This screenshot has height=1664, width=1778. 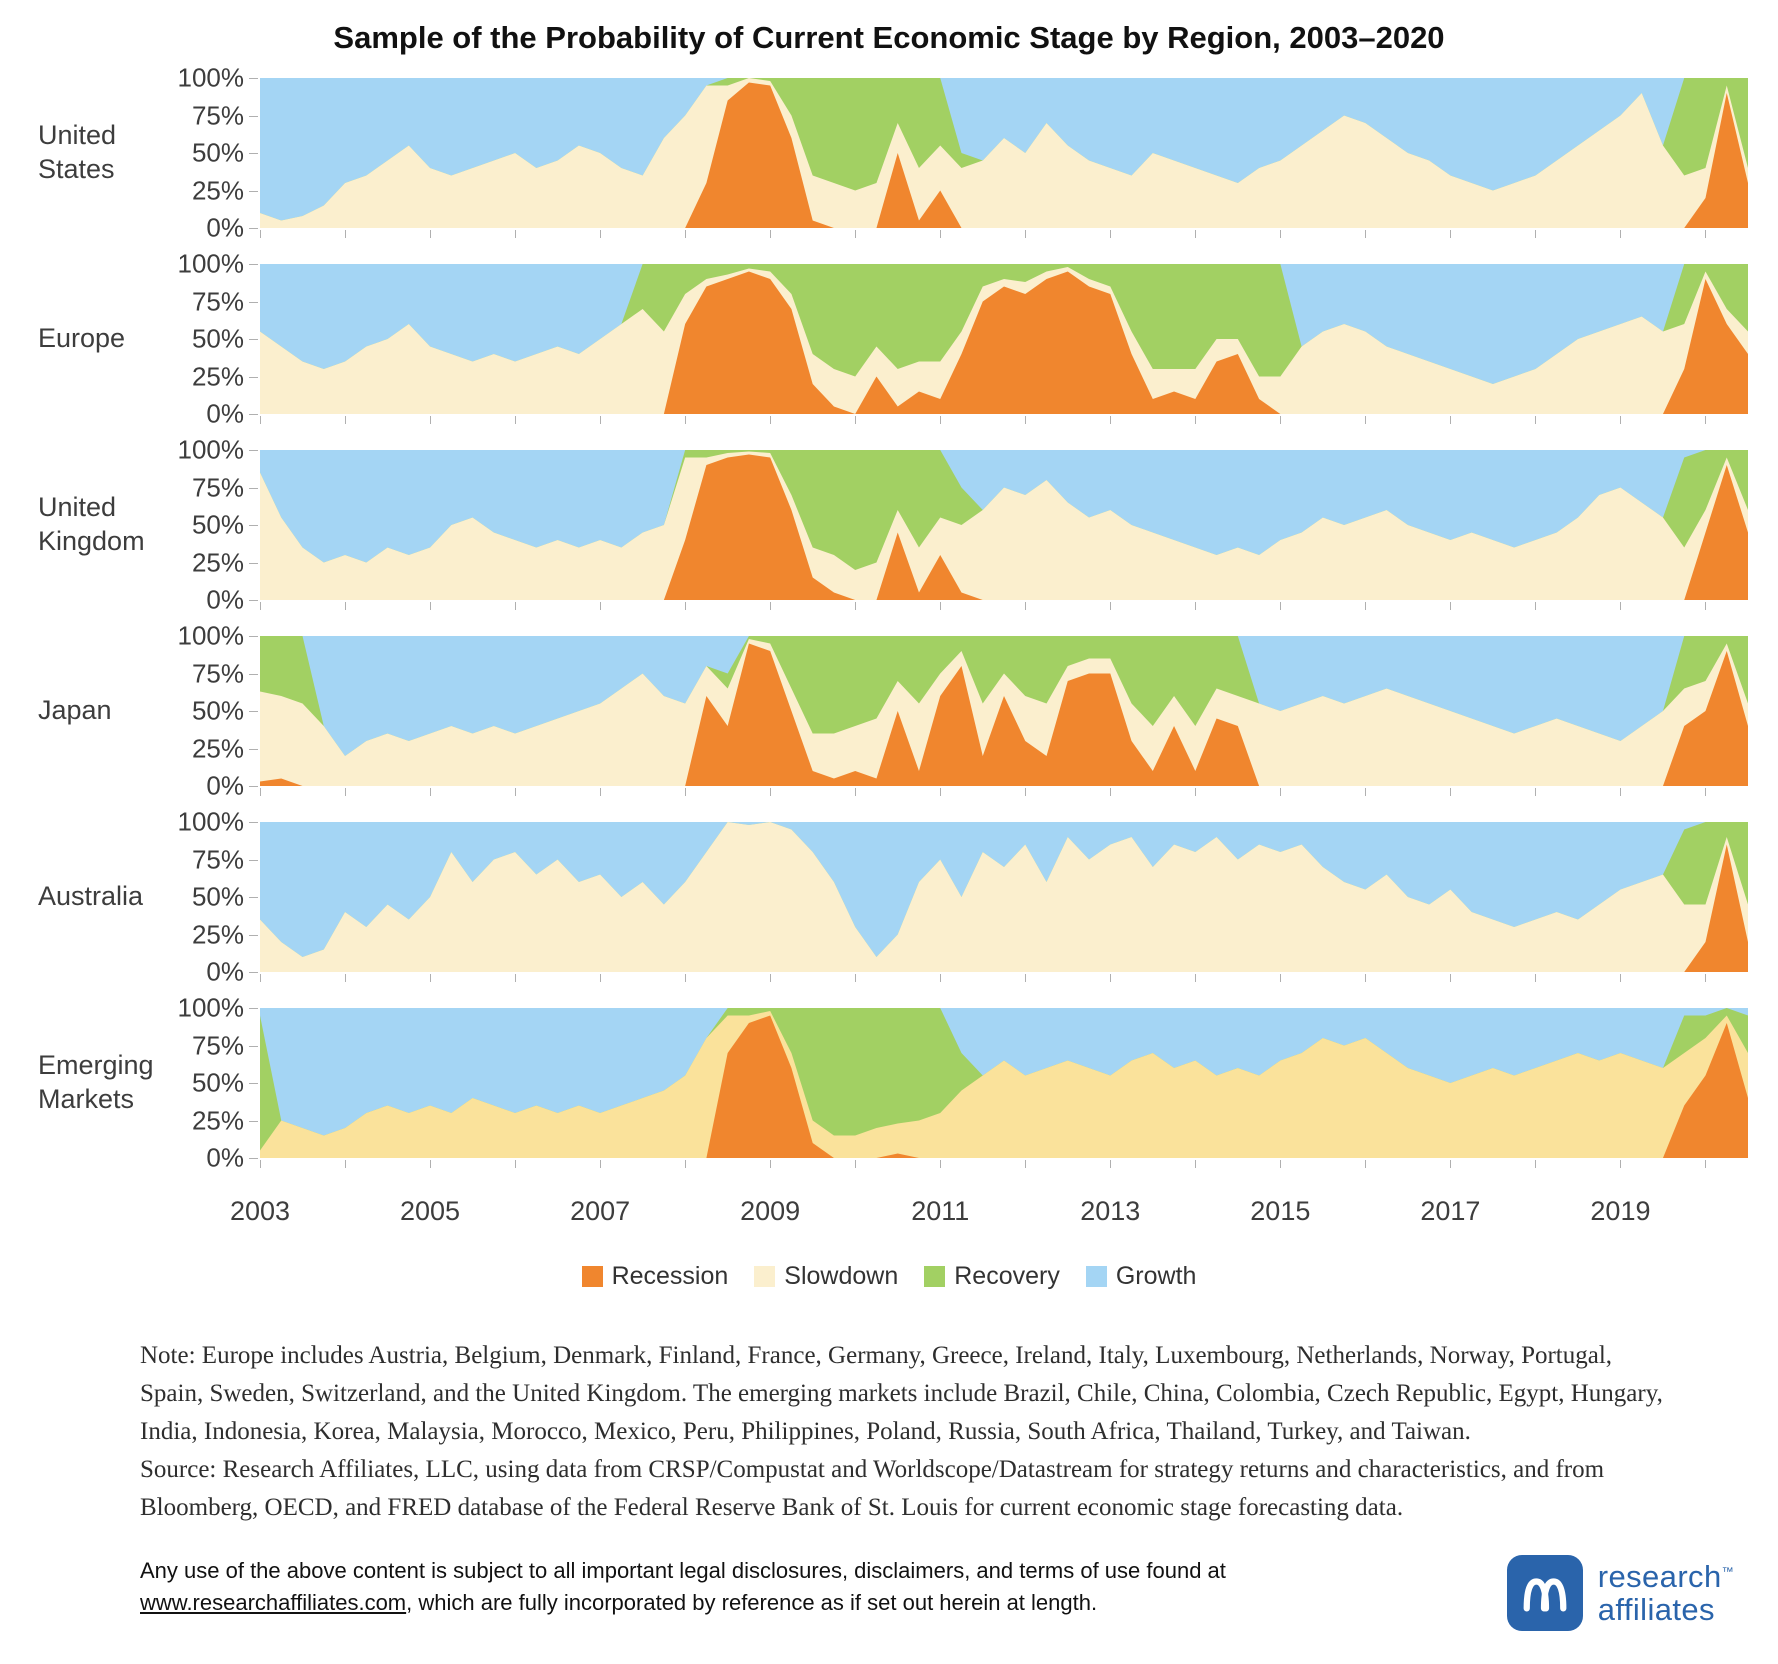 What do you see at coordinates (273, 1602) in the screenshot?
I see `legal-link: www.researchaffiliates.com` at bounding box center [273, 1602].